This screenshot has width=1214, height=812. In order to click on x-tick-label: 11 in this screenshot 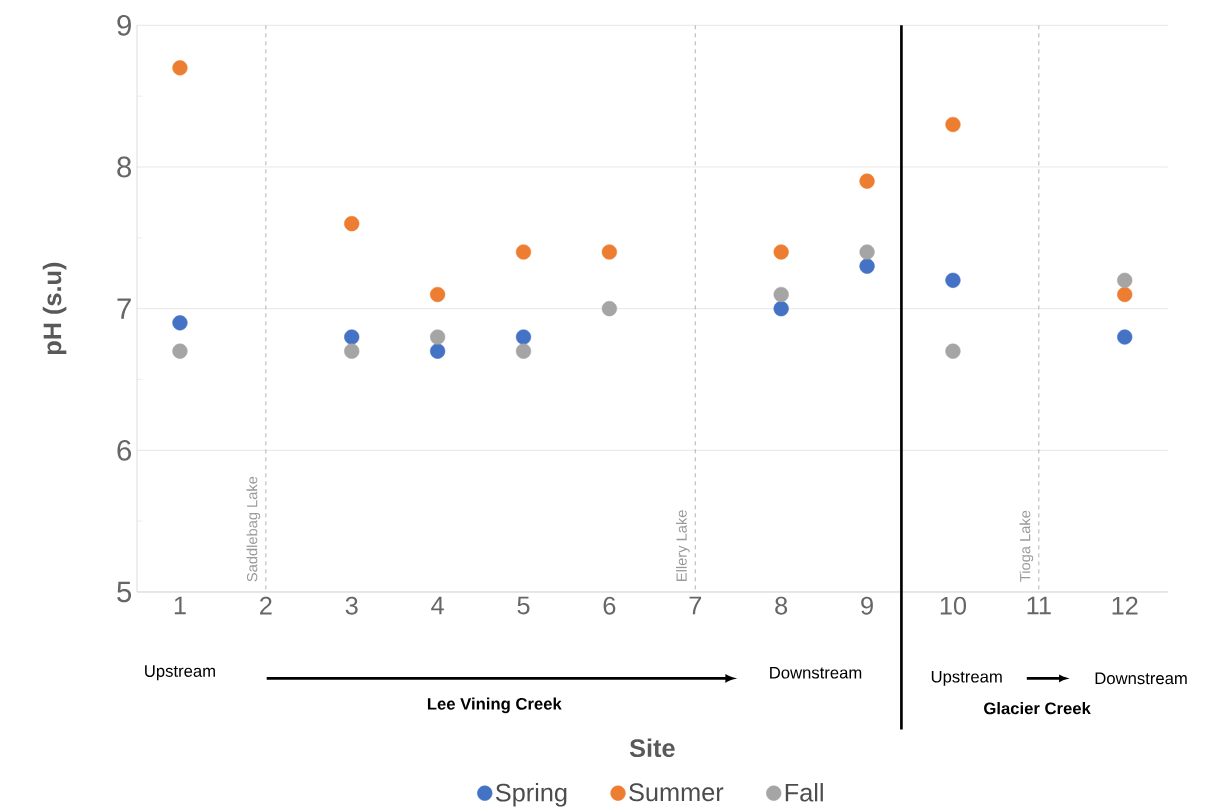, I will do `click(1039, 605)`.